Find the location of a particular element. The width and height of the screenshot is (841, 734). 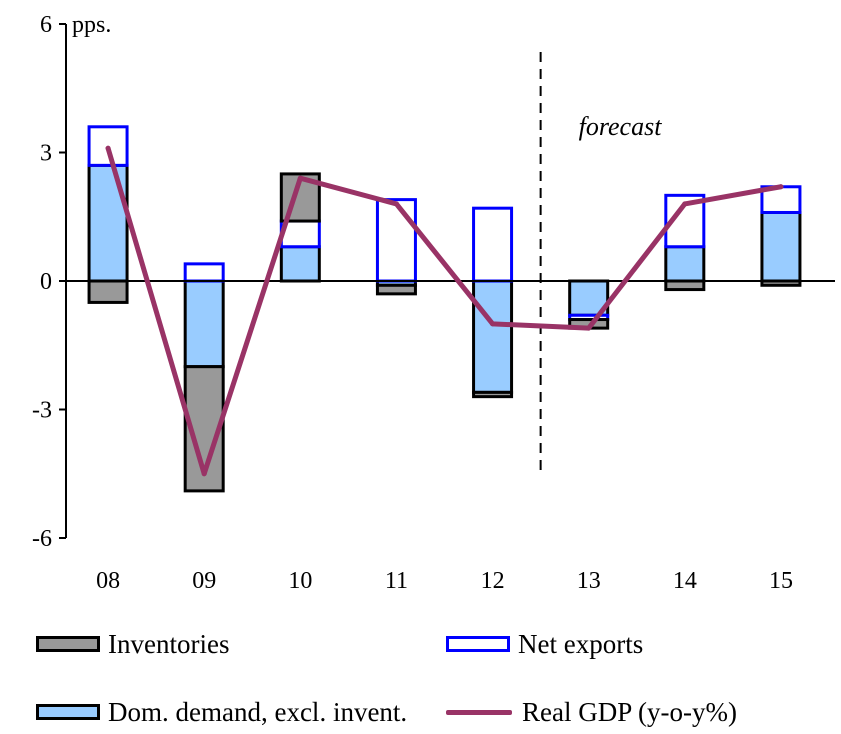

y-axis-unit-label: pps. is located at coordinates (91, 25).